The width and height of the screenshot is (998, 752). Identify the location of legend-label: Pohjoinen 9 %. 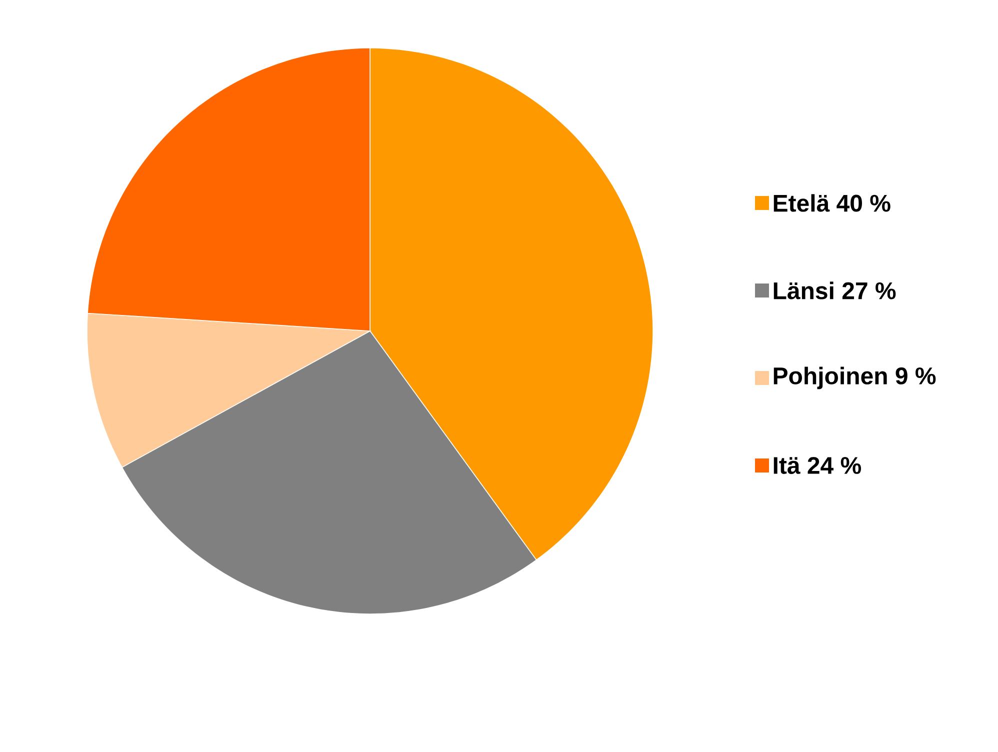
(855, 378).